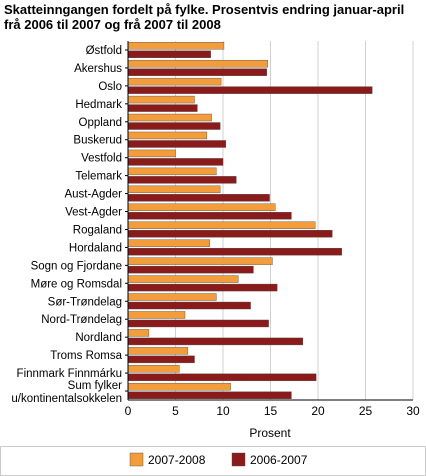  I want to click on category-label: Telemark, so click(98, 177).